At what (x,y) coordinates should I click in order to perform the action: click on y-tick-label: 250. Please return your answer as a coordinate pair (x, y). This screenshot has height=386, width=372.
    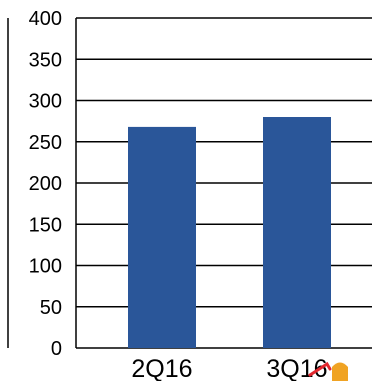
    Looking at the image, I should click on (45, 143).